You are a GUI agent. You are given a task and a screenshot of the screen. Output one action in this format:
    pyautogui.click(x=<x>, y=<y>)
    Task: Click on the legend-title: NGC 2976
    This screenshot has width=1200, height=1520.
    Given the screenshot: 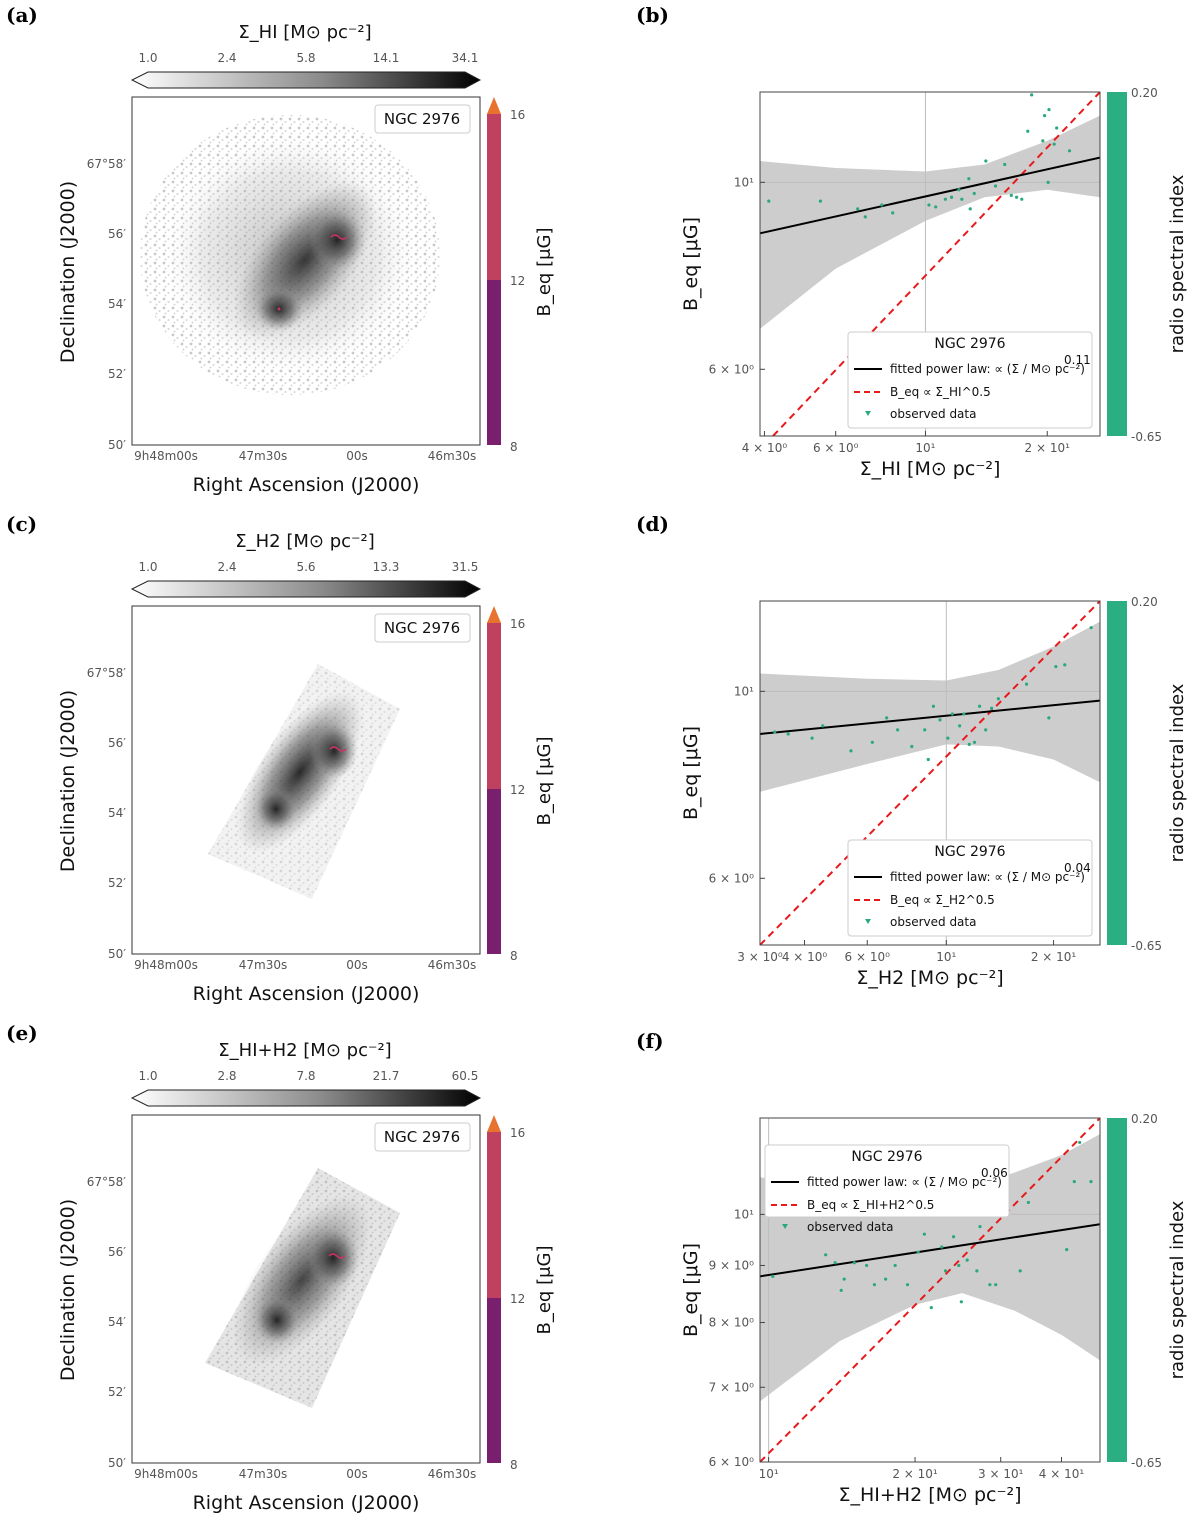 What is the action you would take?
    pyautogui.click(x=886, y=1157)
    